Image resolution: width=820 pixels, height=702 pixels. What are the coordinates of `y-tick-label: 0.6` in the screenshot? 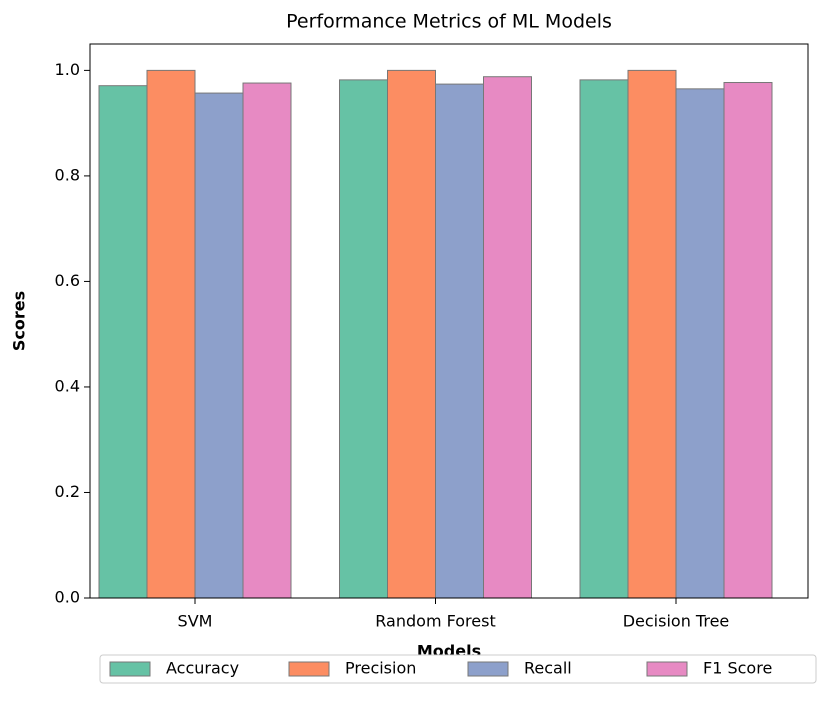 It's located at (67, 280).